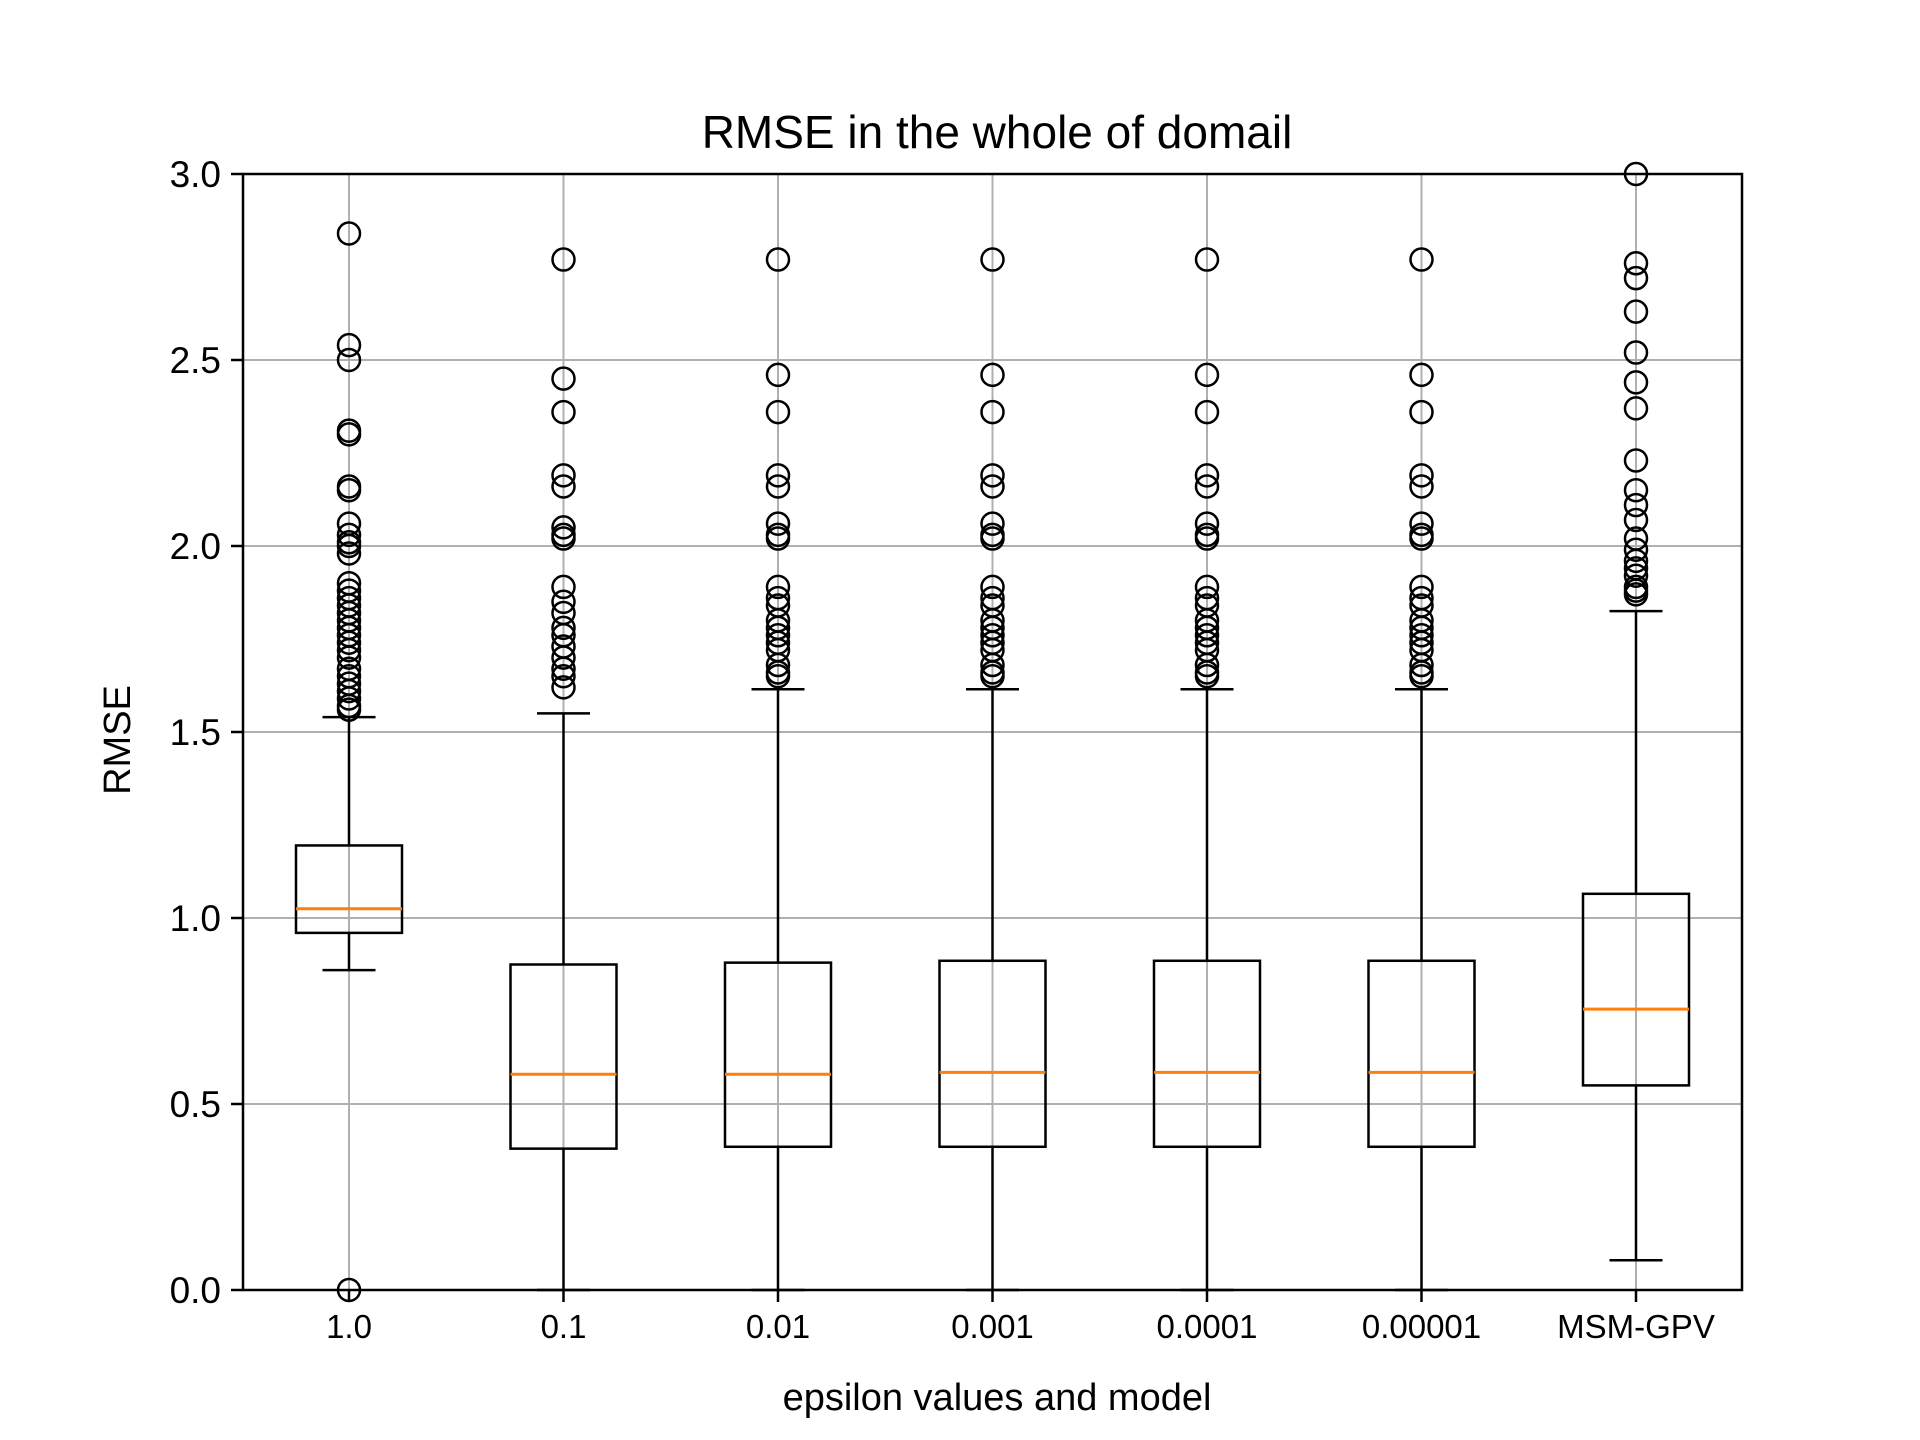 Image resolution: width=1920 pixels, height=1440 pixels. Describe the element at coordinates (1421, 1326) in the screenshot. I see `x-tick-label: 0.00001` at that location.